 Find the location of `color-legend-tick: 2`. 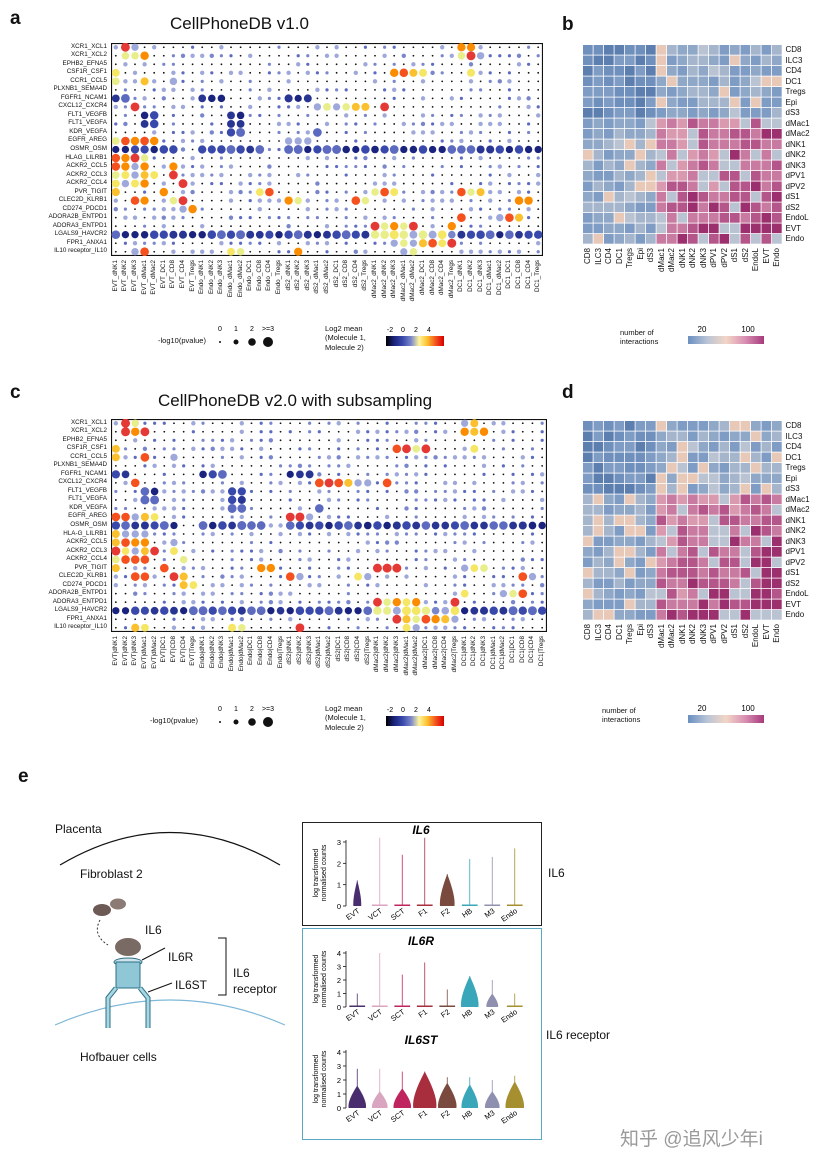

color-legend-tick: 2 is located at coordinates (416, 330).